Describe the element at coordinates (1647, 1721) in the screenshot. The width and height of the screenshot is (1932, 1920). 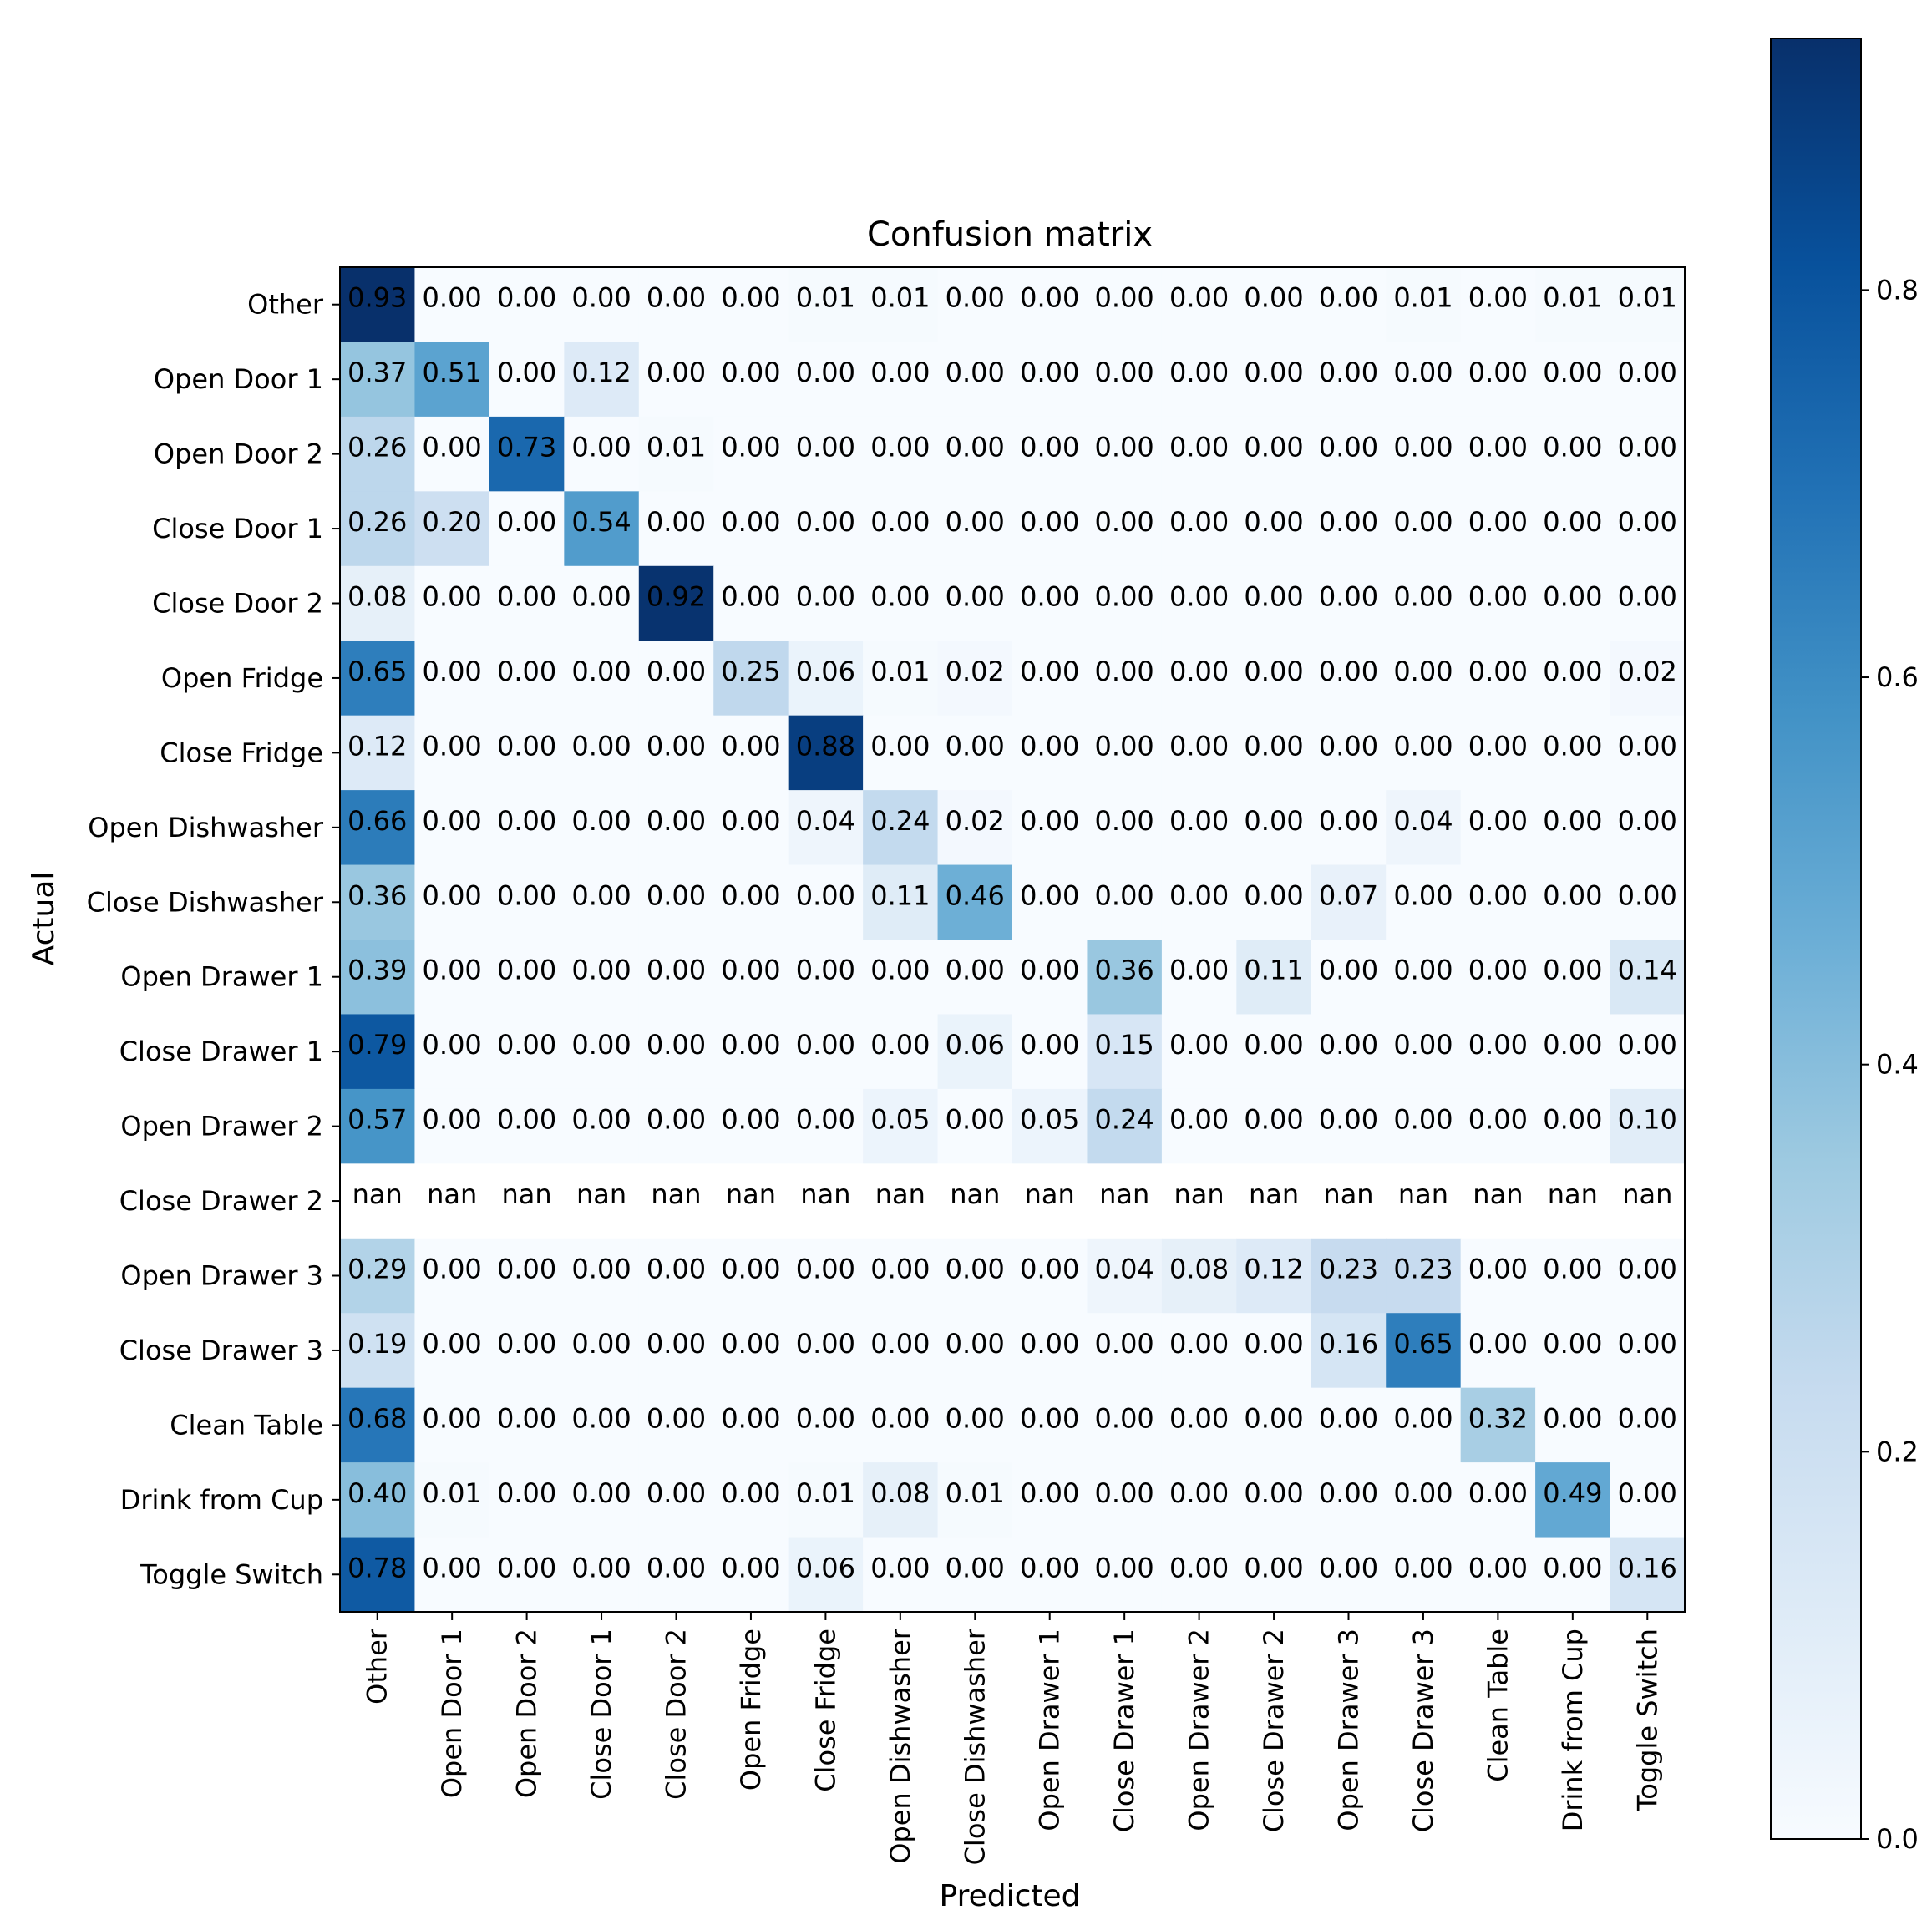
I see `x-tick-label: Toggle Switch` at that location.